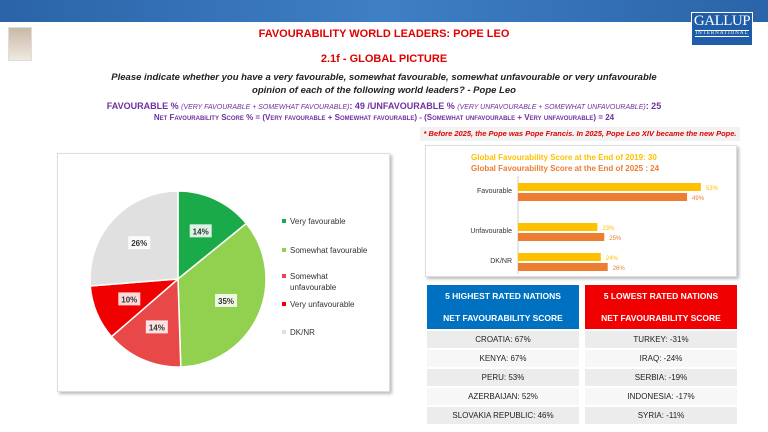 The width and height of the screenshot is (768, 432). I want to click on highest-row: PERU: 53%, so click(503, 378).